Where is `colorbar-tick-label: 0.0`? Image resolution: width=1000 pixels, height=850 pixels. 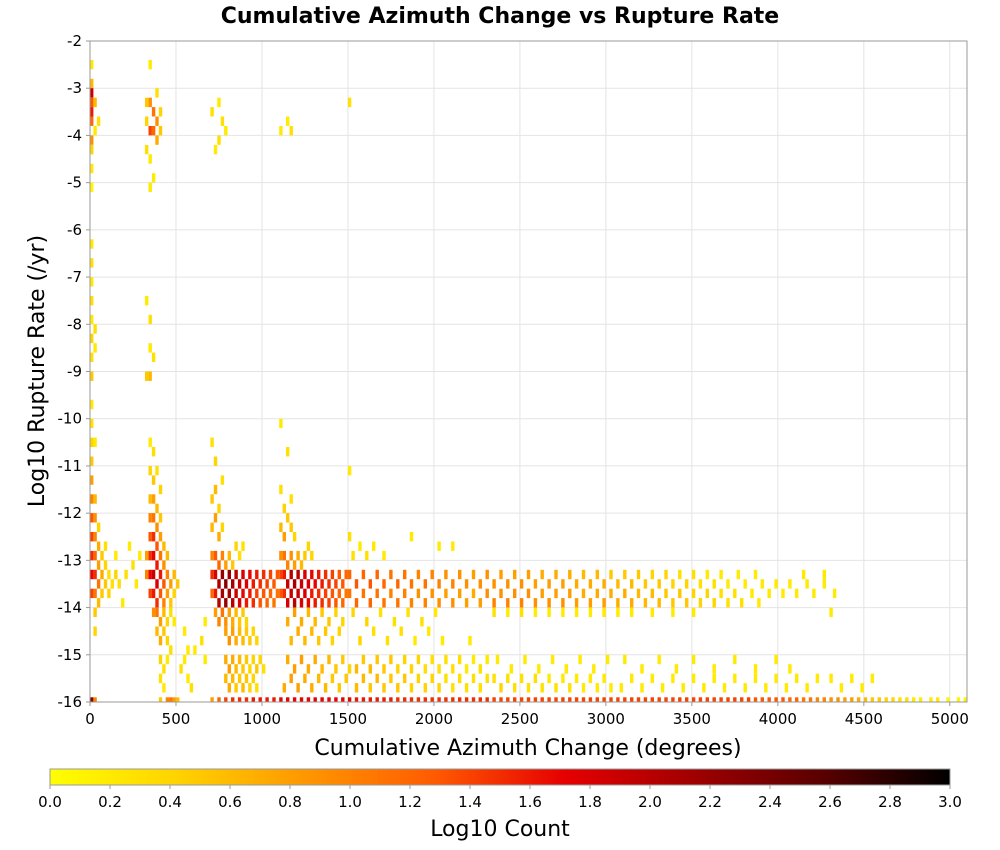 colorbar-tick-label: 0.0 is located at coordinates (50, 802).